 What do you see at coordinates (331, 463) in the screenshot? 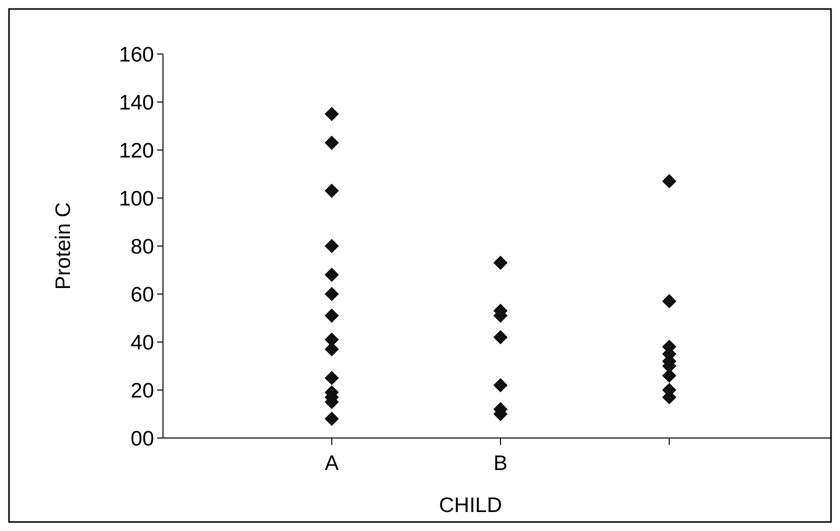
I see `x-tick-label: A` at bounding box center [331, 463].